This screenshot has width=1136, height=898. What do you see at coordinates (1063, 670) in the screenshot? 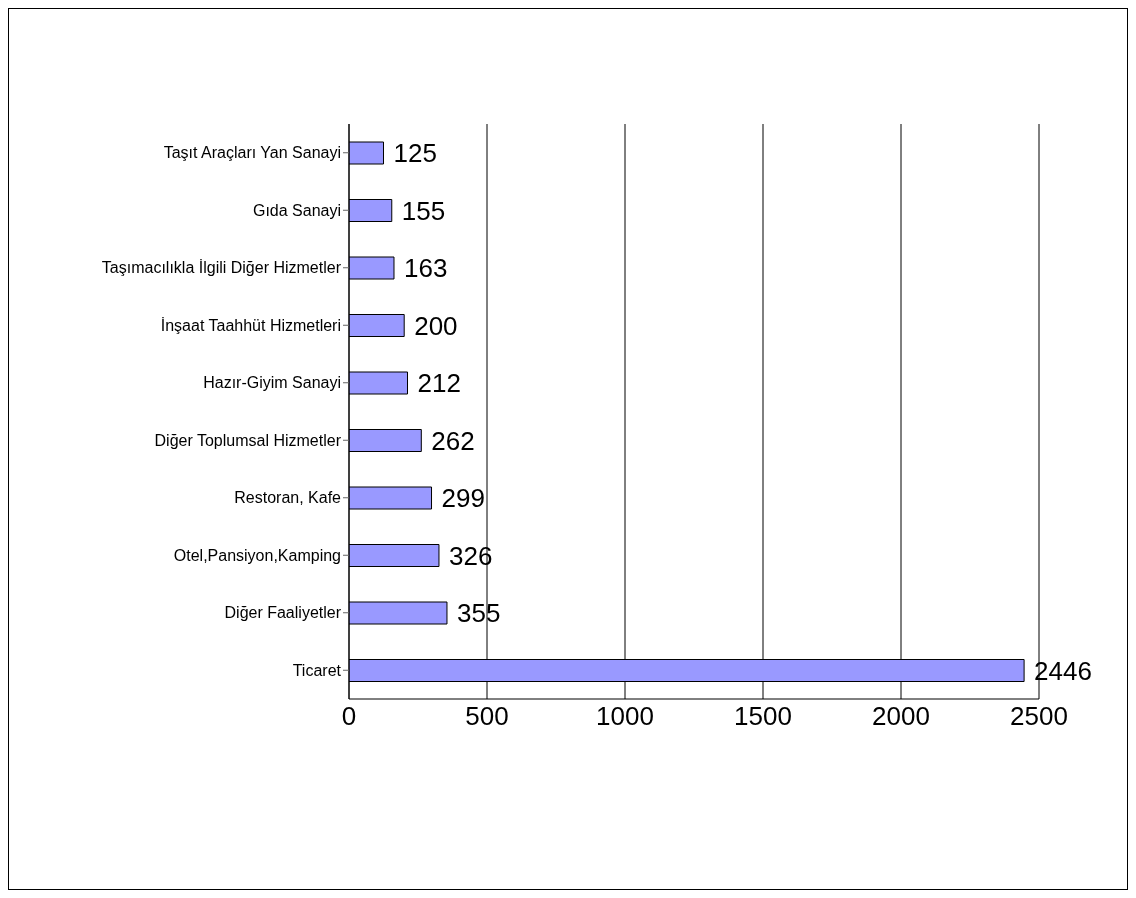
I see `data-label: 2446` at bounding box center [1063, 670].